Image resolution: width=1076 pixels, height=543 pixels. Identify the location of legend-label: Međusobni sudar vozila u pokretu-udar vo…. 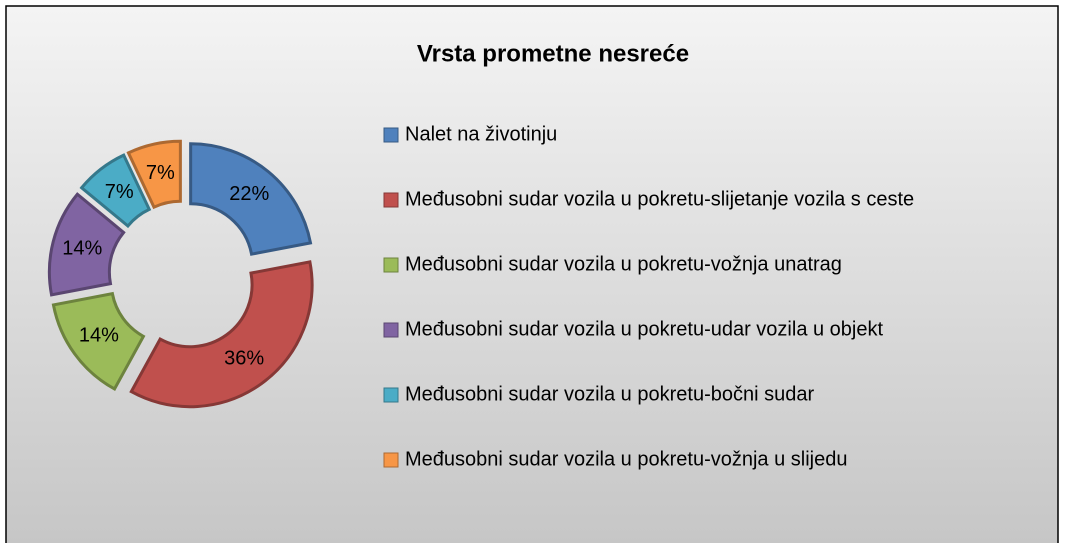
(644, 329).